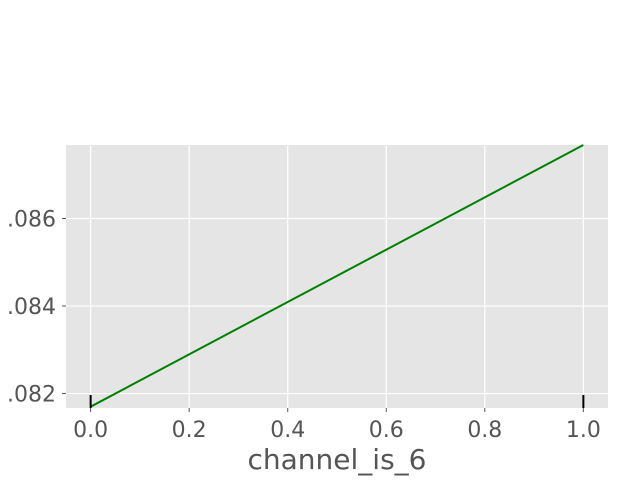 The image size is (640, 480). Describe the element at coordinates (31, 395) in the screenshot. I see `y-tick-label: .082` at that location.